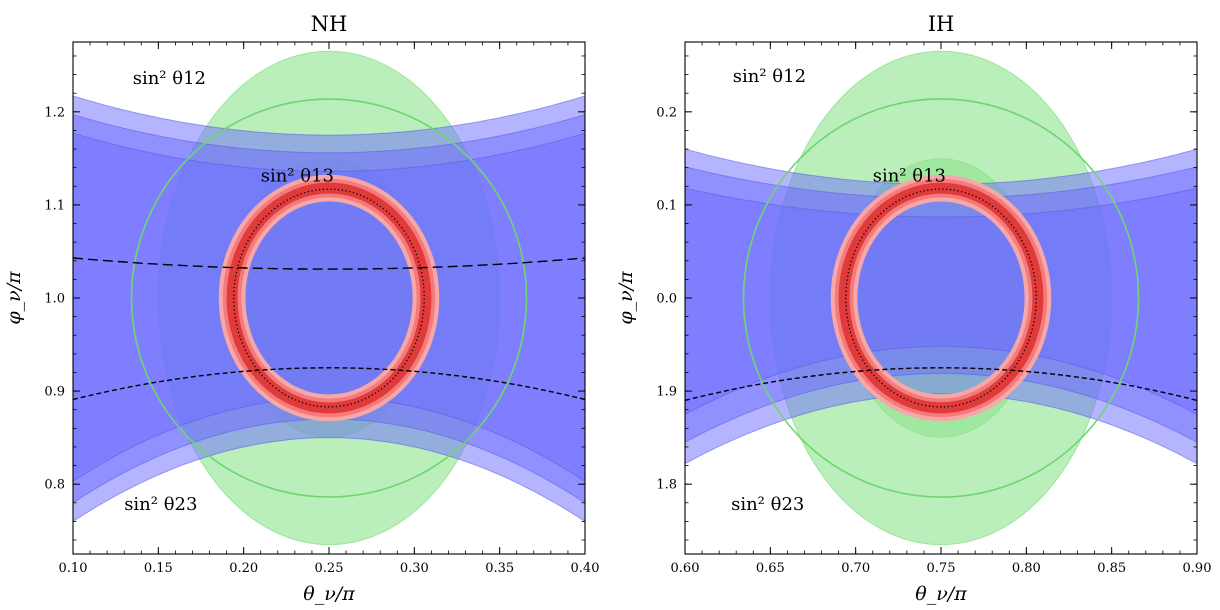 Image resolution: width=1220 pixels, height=610 pixels. I want to click on y-tick-label: 1.9, so click(666, 392).